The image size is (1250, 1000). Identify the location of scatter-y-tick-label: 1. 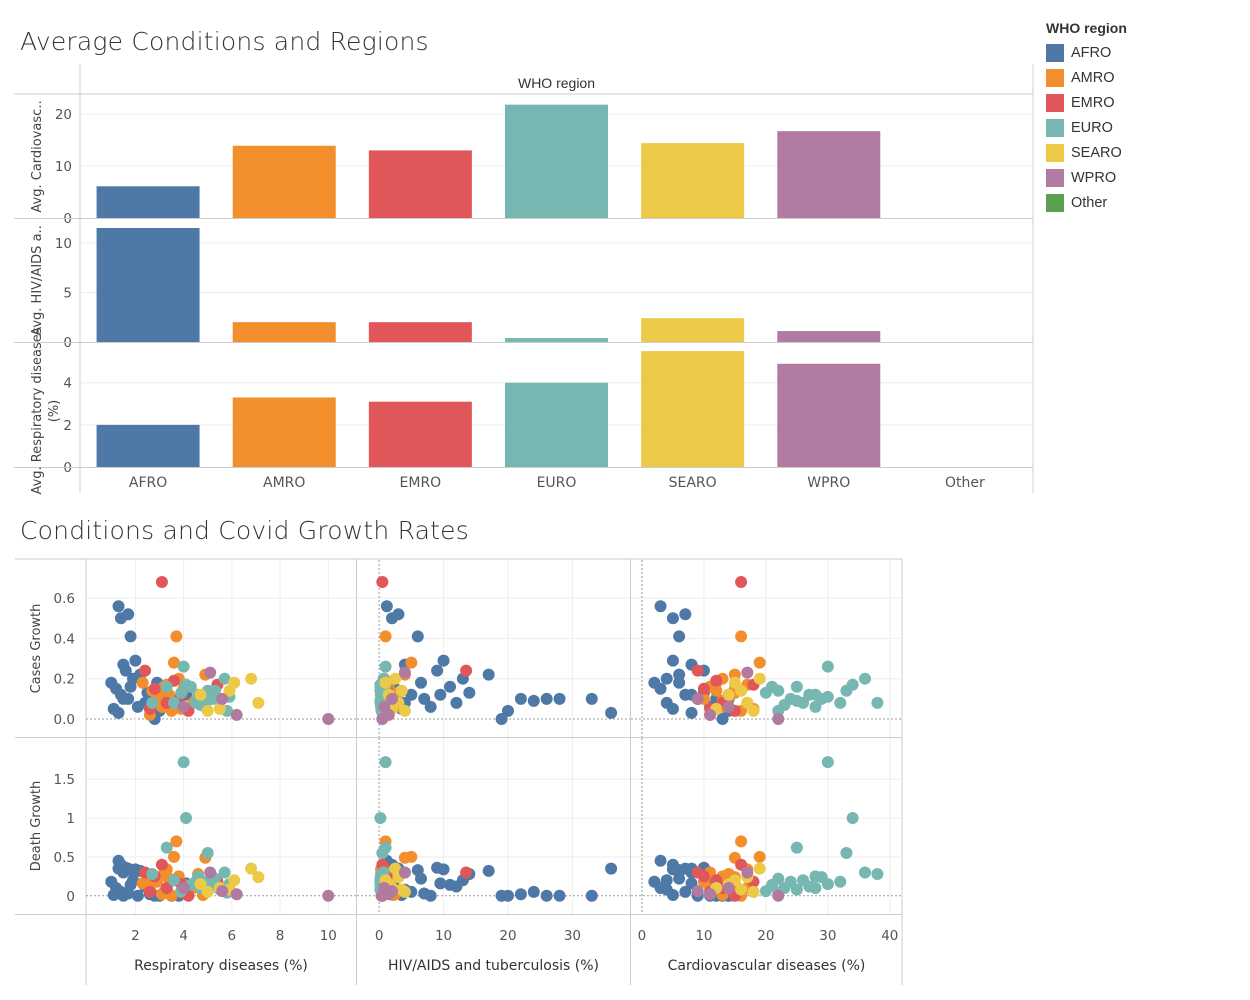
(70, 819).